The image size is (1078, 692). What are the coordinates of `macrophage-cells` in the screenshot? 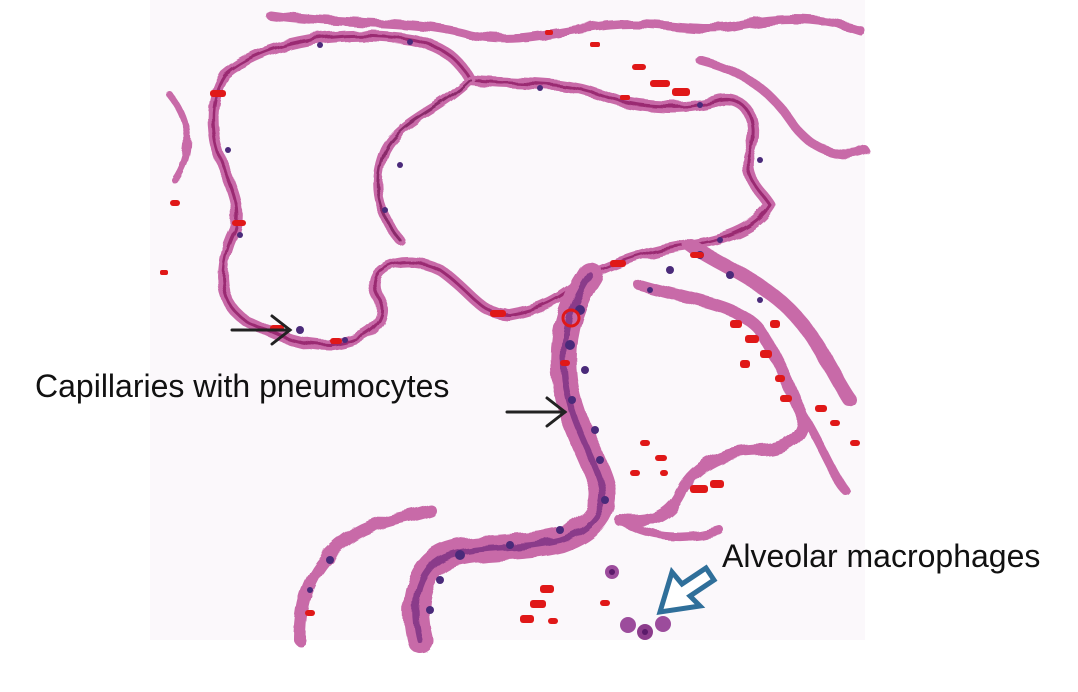 It's located at (638, 602).